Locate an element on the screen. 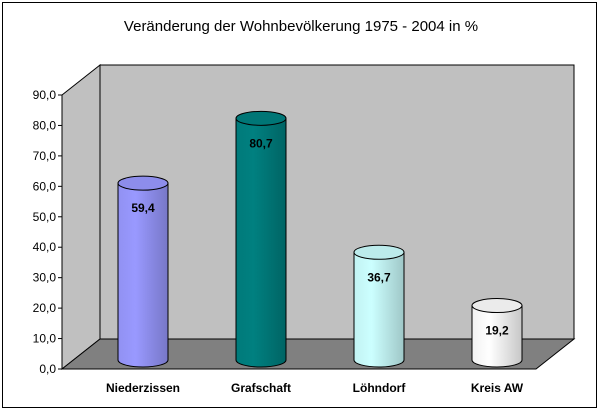 This screenshot has height=412, width=601. category-label: Kreis AW is located at coordinates (497, 388).